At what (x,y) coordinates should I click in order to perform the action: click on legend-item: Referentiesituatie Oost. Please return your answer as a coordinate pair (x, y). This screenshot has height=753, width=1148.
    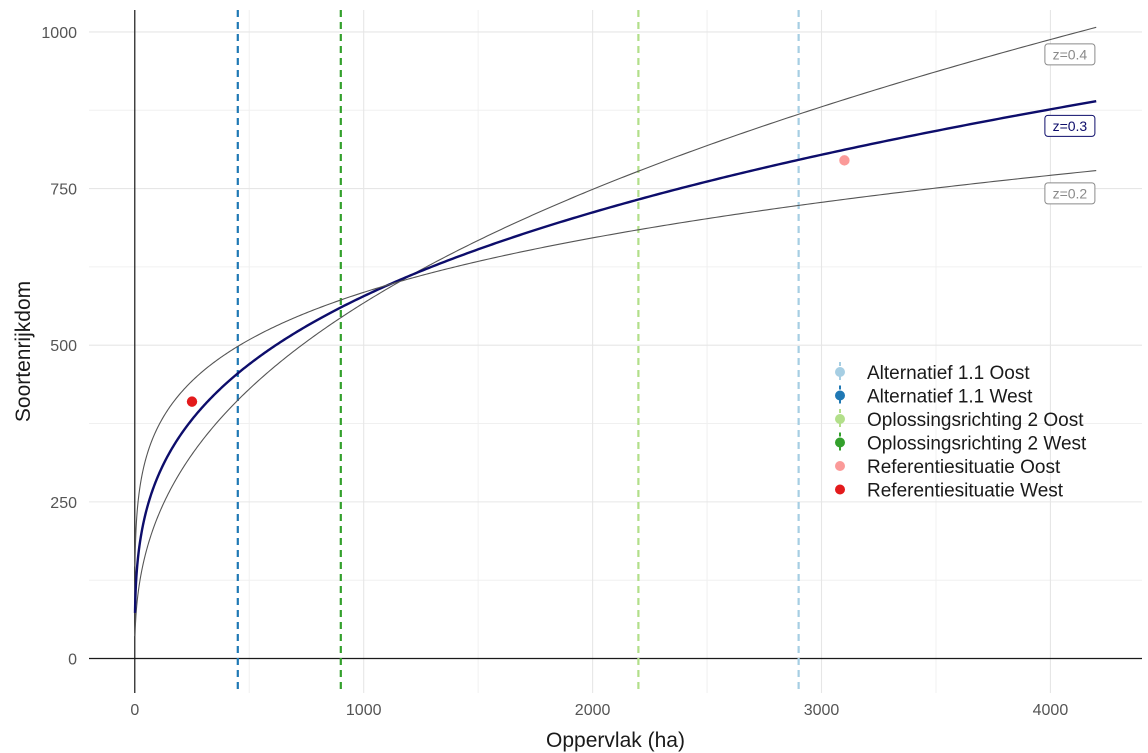
    Looking at the image, I should click on (948, 467).